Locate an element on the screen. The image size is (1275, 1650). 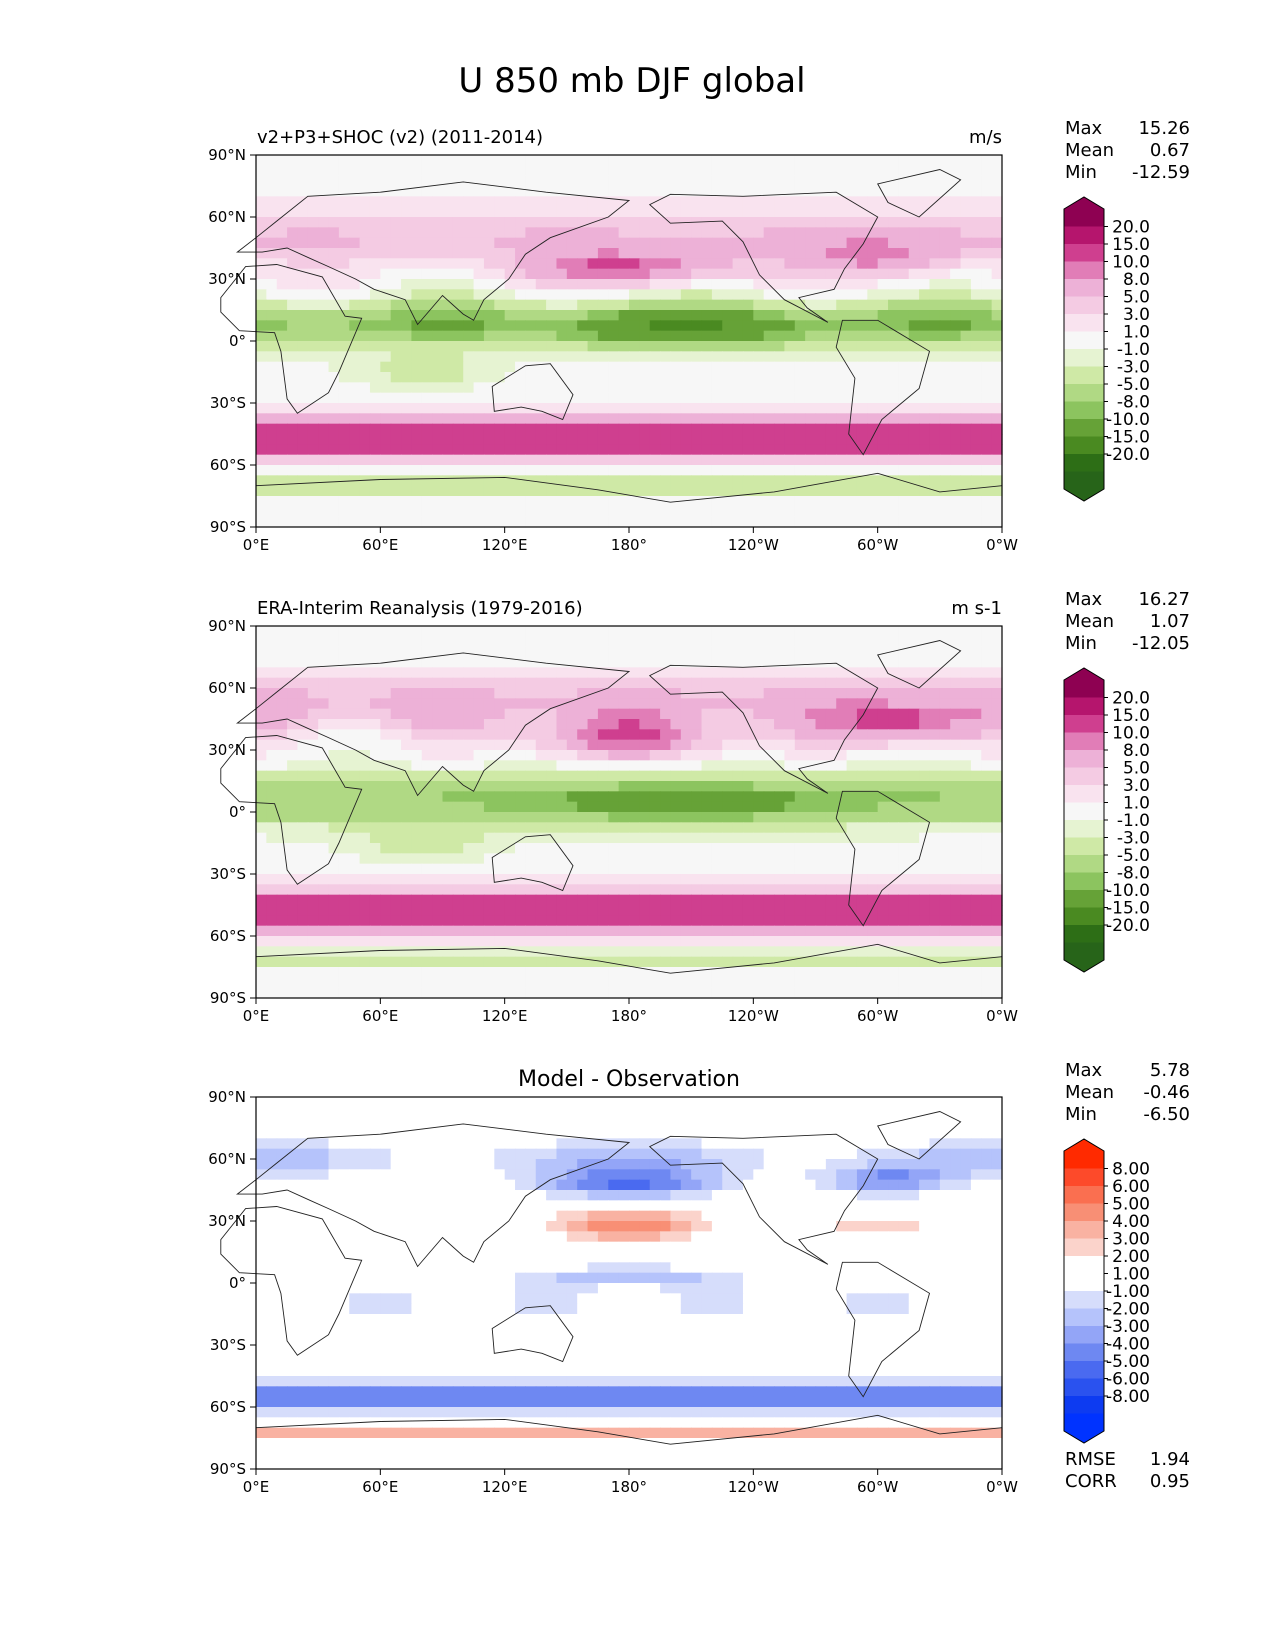
lon-tick-label: 0°E is located at coordinates (256, 545).